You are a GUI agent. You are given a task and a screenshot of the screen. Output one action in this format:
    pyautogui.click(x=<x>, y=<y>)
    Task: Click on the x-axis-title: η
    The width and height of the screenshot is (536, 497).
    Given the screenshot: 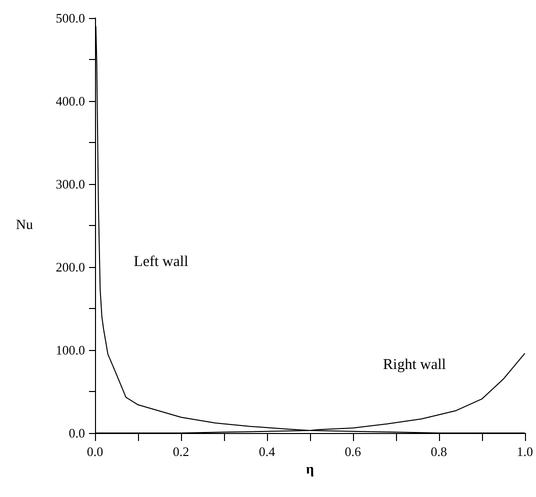 What is the action you would take?
    pyautogui.click(x=310, y=470)
    